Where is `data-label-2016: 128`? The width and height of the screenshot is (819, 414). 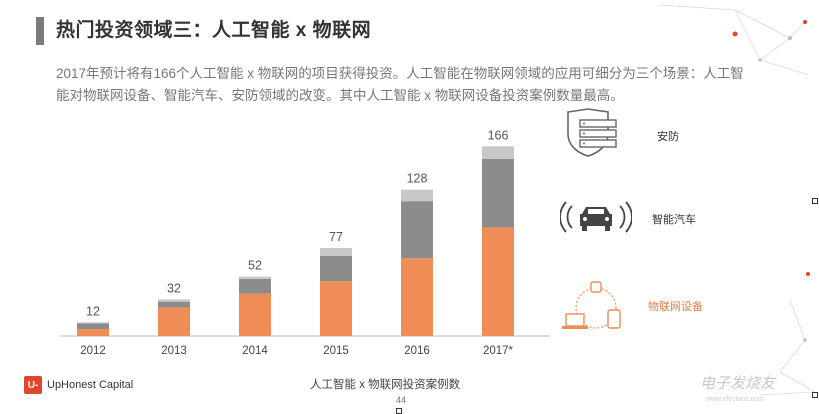
data-label-2016: 128 is located at coordinates (417, 179).